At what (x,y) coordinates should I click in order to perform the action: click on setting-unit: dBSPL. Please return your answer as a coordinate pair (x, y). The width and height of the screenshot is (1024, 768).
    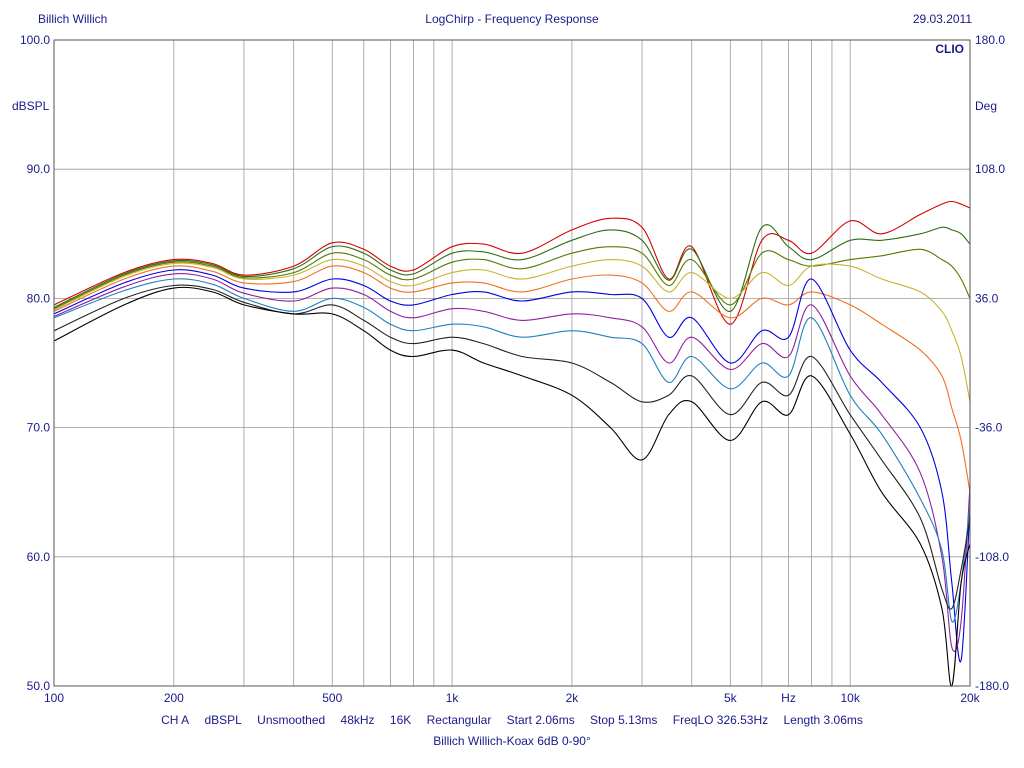
    Looking at the image, I should click on (223, 720).